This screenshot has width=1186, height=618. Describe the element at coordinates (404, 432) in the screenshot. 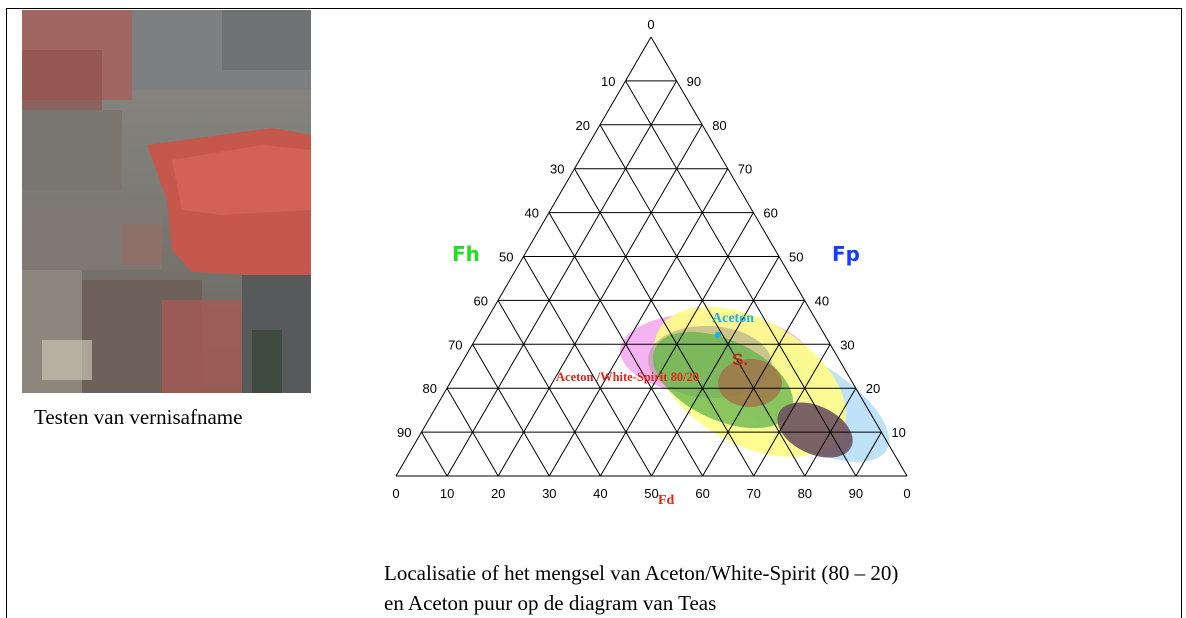

I see `tick-label-left: 90` at that location.